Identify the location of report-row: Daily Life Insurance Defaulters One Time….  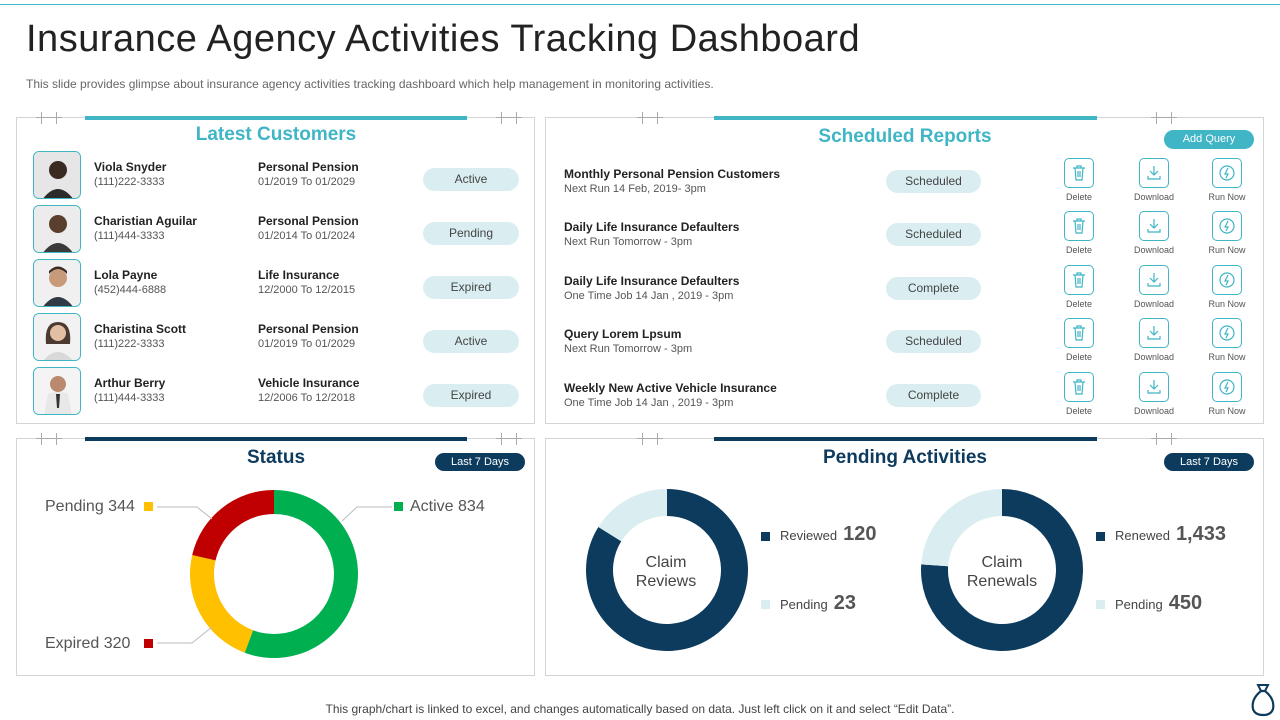
(905, 290).